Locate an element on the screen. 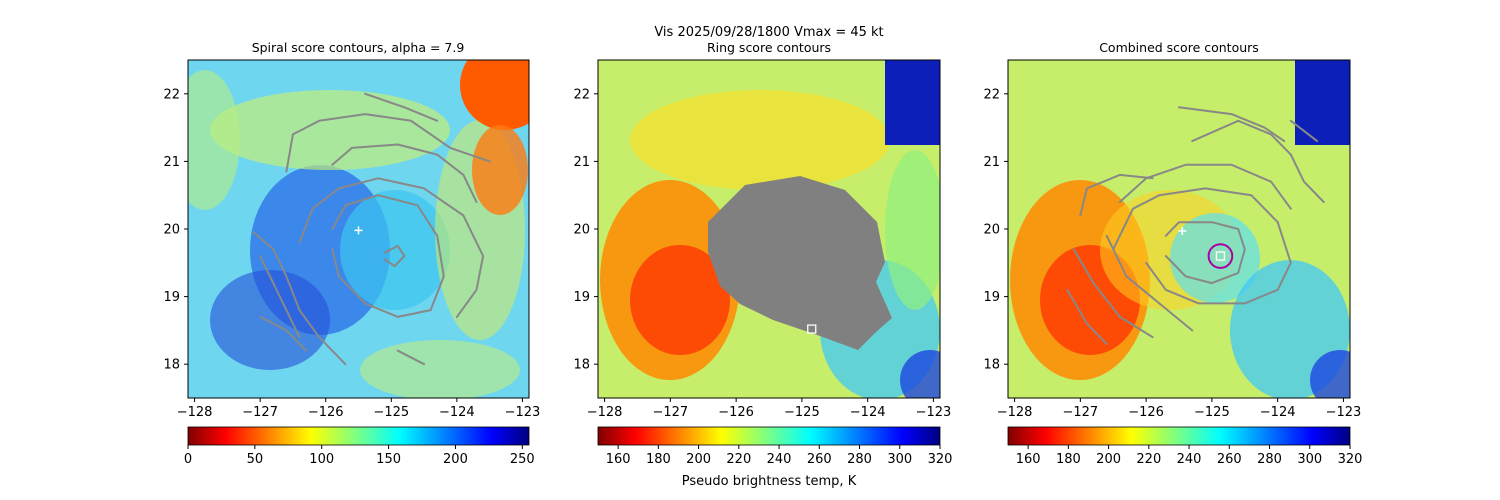 The height and width of the screenshot is (500, 1500). y-tick-label-spiral: 18 is located at coordinates (171, 365).